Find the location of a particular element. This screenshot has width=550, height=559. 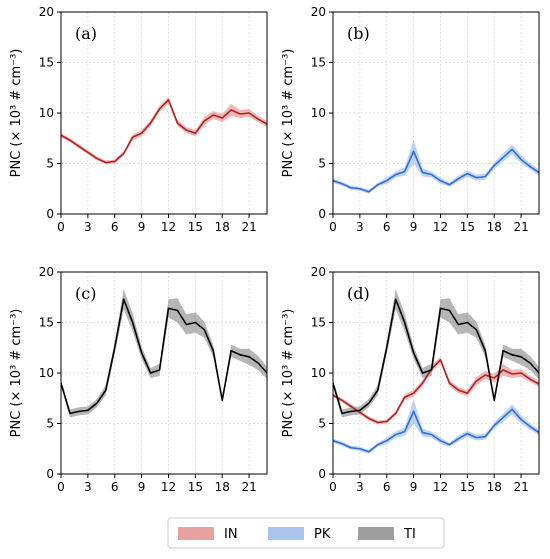

legend-label-PK: PK is located at coordinates (322, 534).